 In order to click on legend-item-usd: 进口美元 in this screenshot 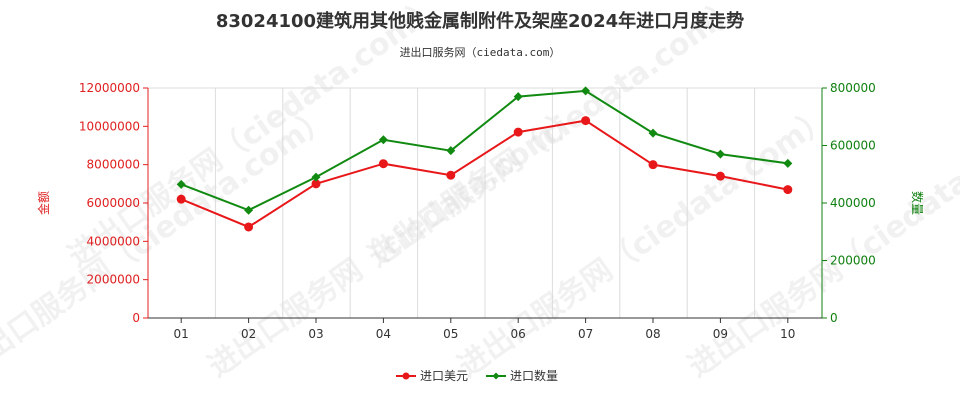, I will do `click(432, 376)`.